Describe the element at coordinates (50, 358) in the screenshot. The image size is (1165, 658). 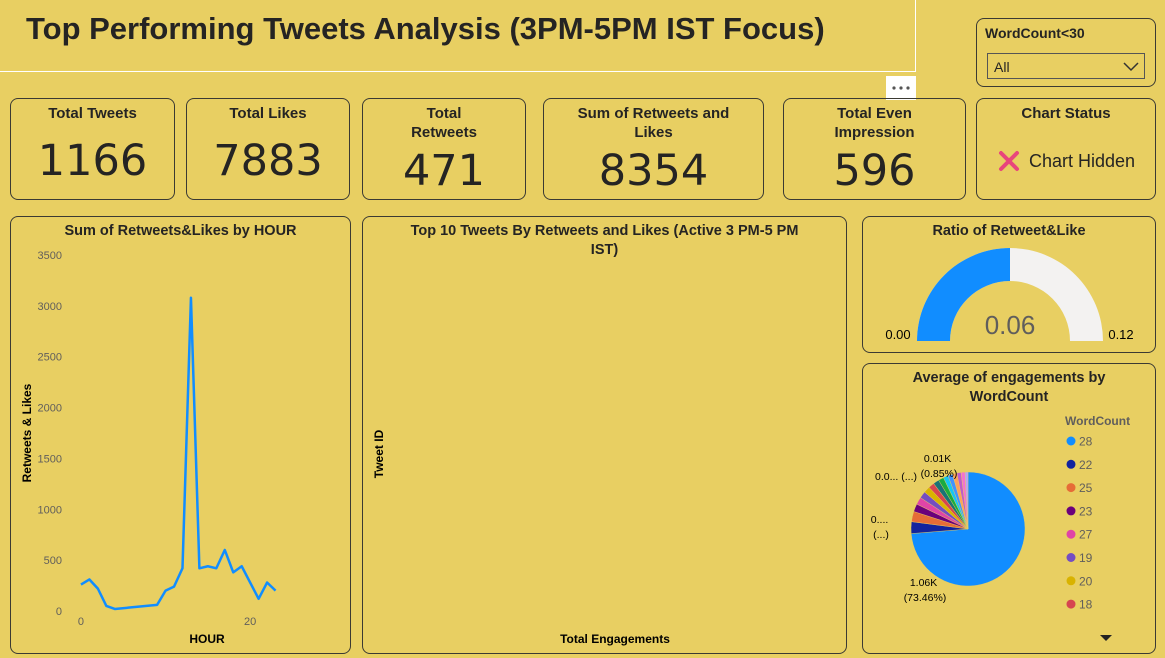
I see `y-tick-label: 2500` at that location.